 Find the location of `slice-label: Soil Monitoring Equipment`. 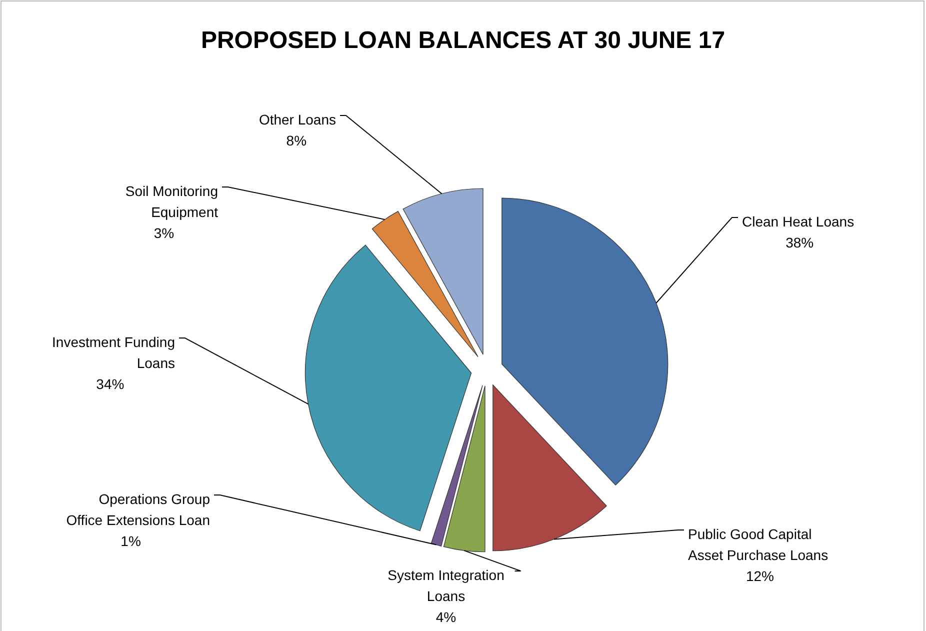

slice-label: Soil Monitoring Equipment is located at coordinates (171, 201).